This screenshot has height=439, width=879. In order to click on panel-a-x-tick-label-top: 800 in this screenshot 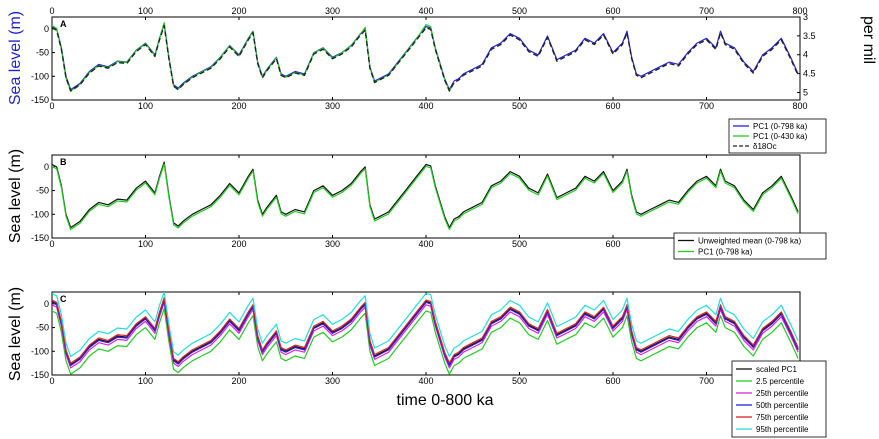, I will do `click(799, 11)`.